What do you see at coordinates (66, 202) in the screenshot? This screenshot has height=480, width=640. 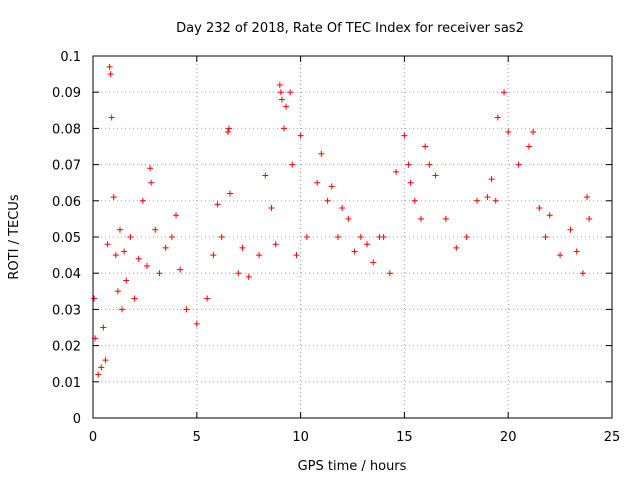 I see `y-tick-label: 0.06` at bounding box center [66, 202].